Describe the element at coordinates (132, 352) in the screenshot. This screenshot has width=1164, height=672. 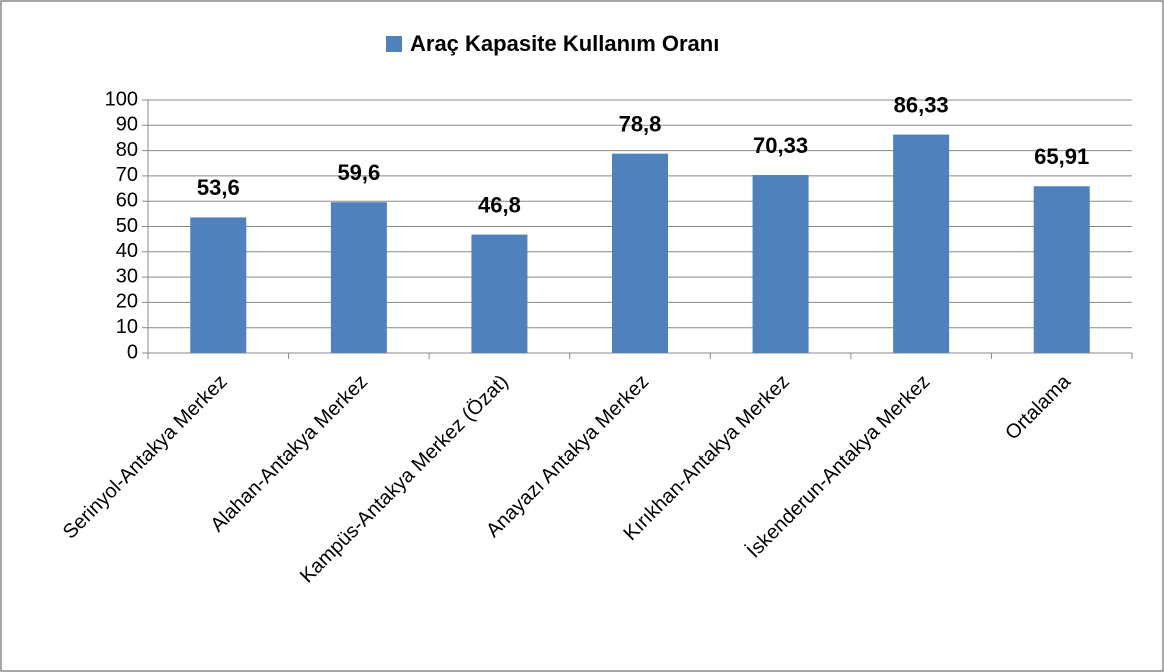
I see `y-tick-label: 0` at that location.